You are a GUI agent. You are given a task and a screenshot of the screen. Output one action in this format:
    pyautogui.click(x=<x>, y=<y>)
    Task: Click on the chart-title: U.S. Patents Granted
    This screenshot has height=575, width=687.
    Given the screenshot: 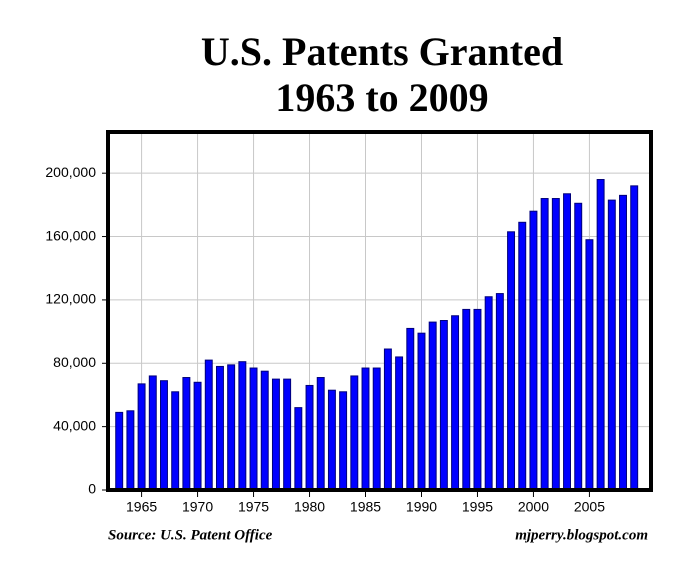 What is the action you would take?
    pyautogui.click(x=382, y=51)
    